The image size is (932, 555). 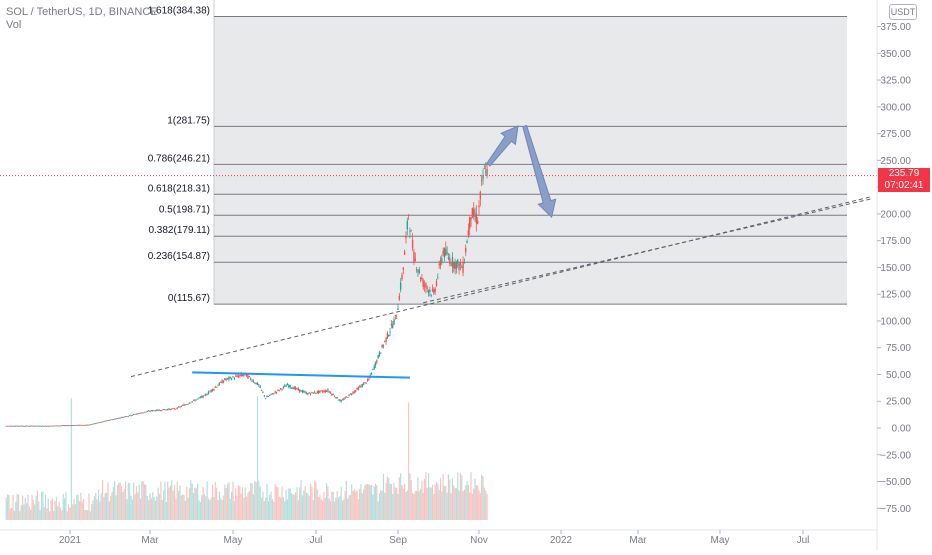 I want to click on symbol-title: SOL / TetherUS, 1D, BINANCE, so click(x=82, y=12).